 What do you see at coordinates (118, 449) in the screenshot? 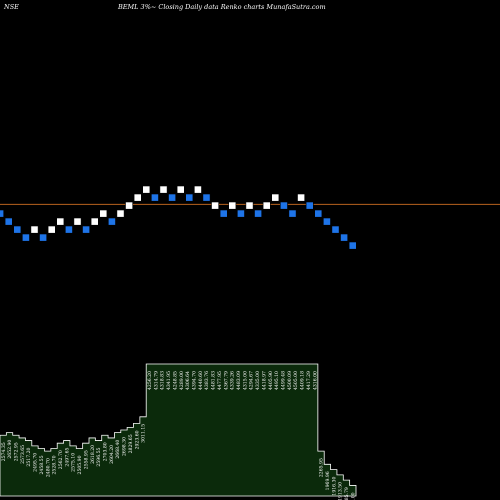
I see `volume-label: 2668.40` at bounding box center [118, 449].